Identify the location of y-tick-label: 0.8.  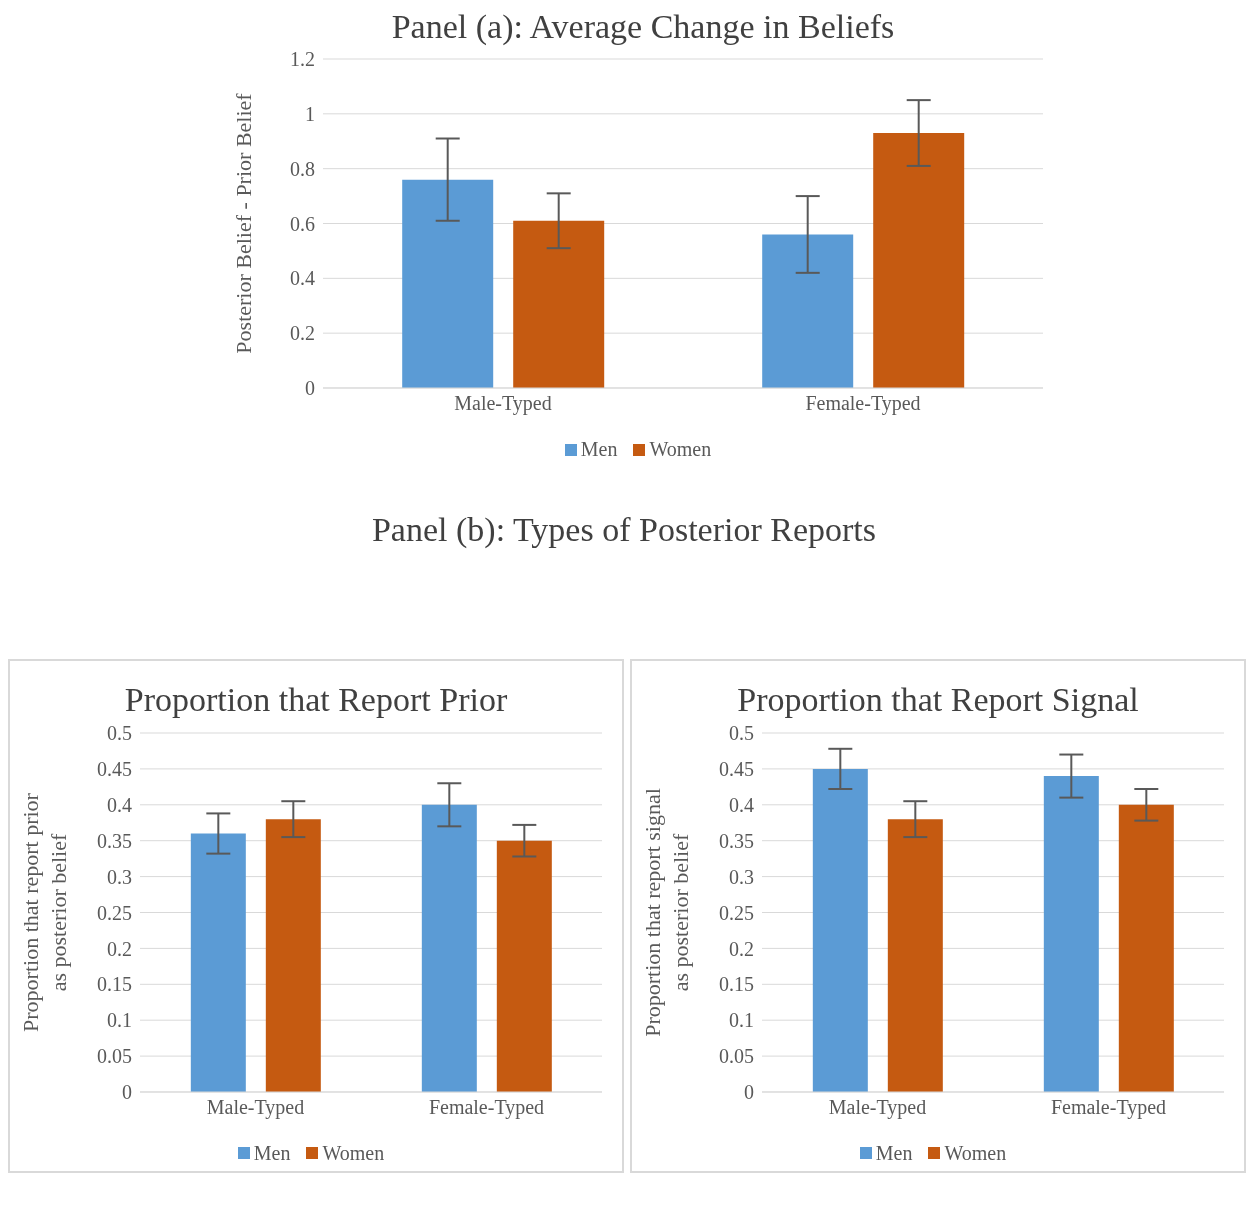
(302, 169).